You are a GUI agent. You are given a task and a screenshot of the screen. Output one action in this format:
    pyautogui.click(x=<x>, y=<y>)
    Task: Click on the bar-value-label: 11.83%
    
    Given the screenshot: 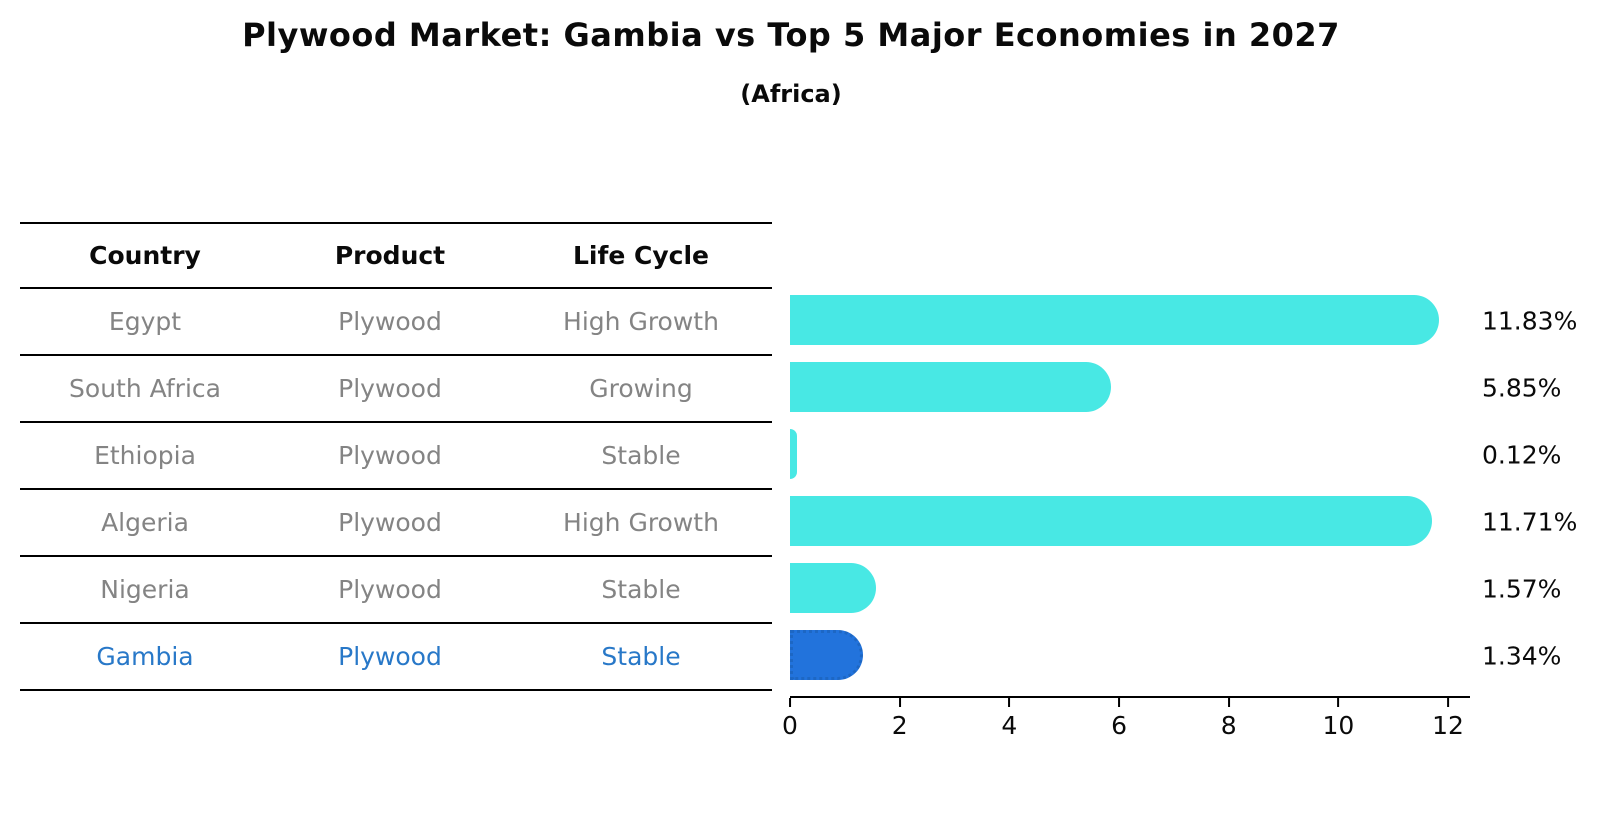 What is the action you would take?
    pyautogui.click(x=1530, y=320)
    